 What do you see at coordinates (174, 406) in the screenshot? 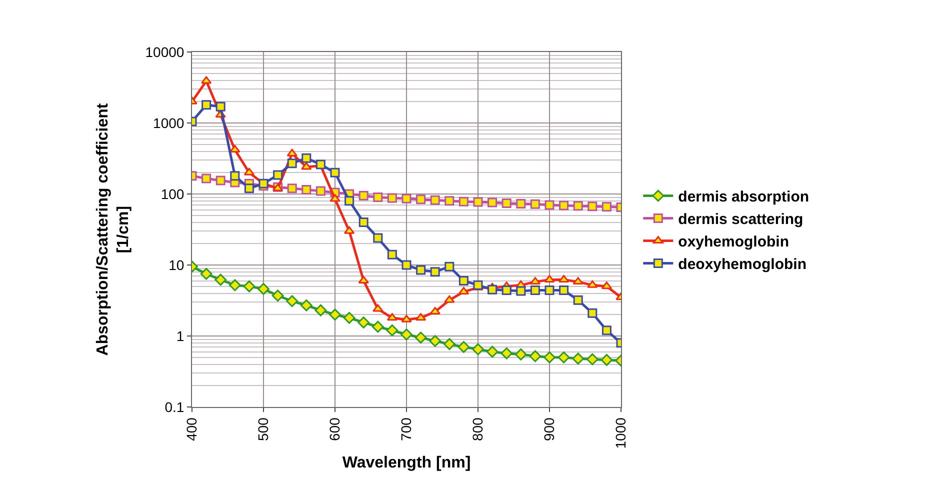
I see `y-tick-label: 0.1` at bounding box center [174, 406].